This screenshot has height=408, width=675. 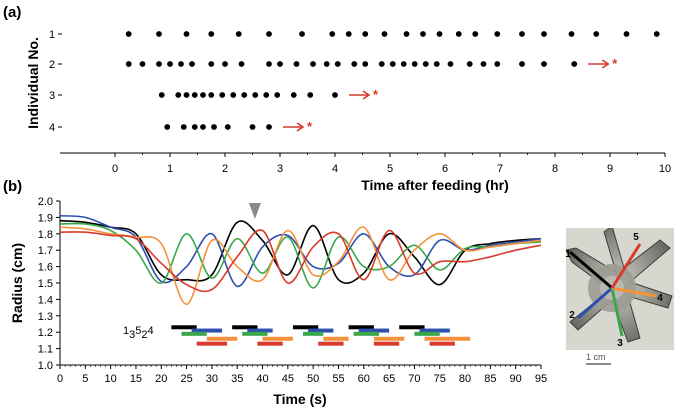 I want to click on raster-y-tick-label: 3, so click(x=52, y=96).